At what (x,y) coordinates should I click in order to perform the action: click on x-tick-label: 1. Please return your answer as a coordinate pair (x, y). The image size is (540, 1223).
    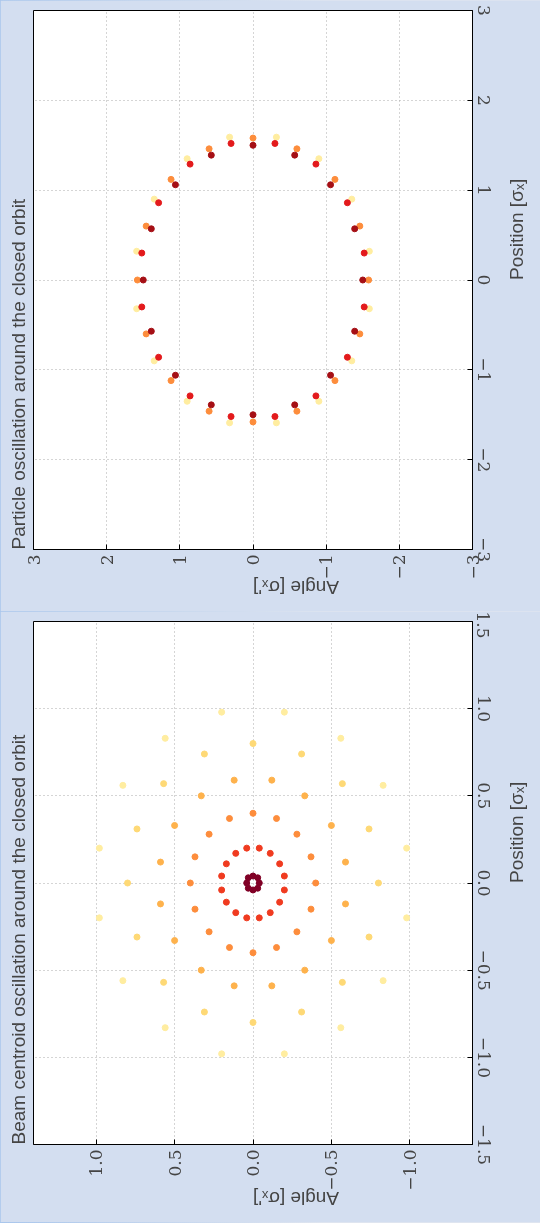
    Looking at the image, I should click on (179, 560).